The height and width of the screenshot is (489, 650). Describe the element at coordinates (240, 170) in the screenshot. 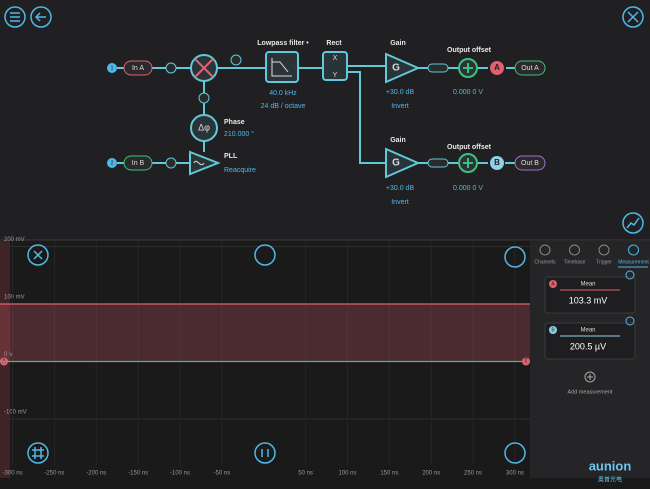

I see `pll-action: Reacquire` at that location.